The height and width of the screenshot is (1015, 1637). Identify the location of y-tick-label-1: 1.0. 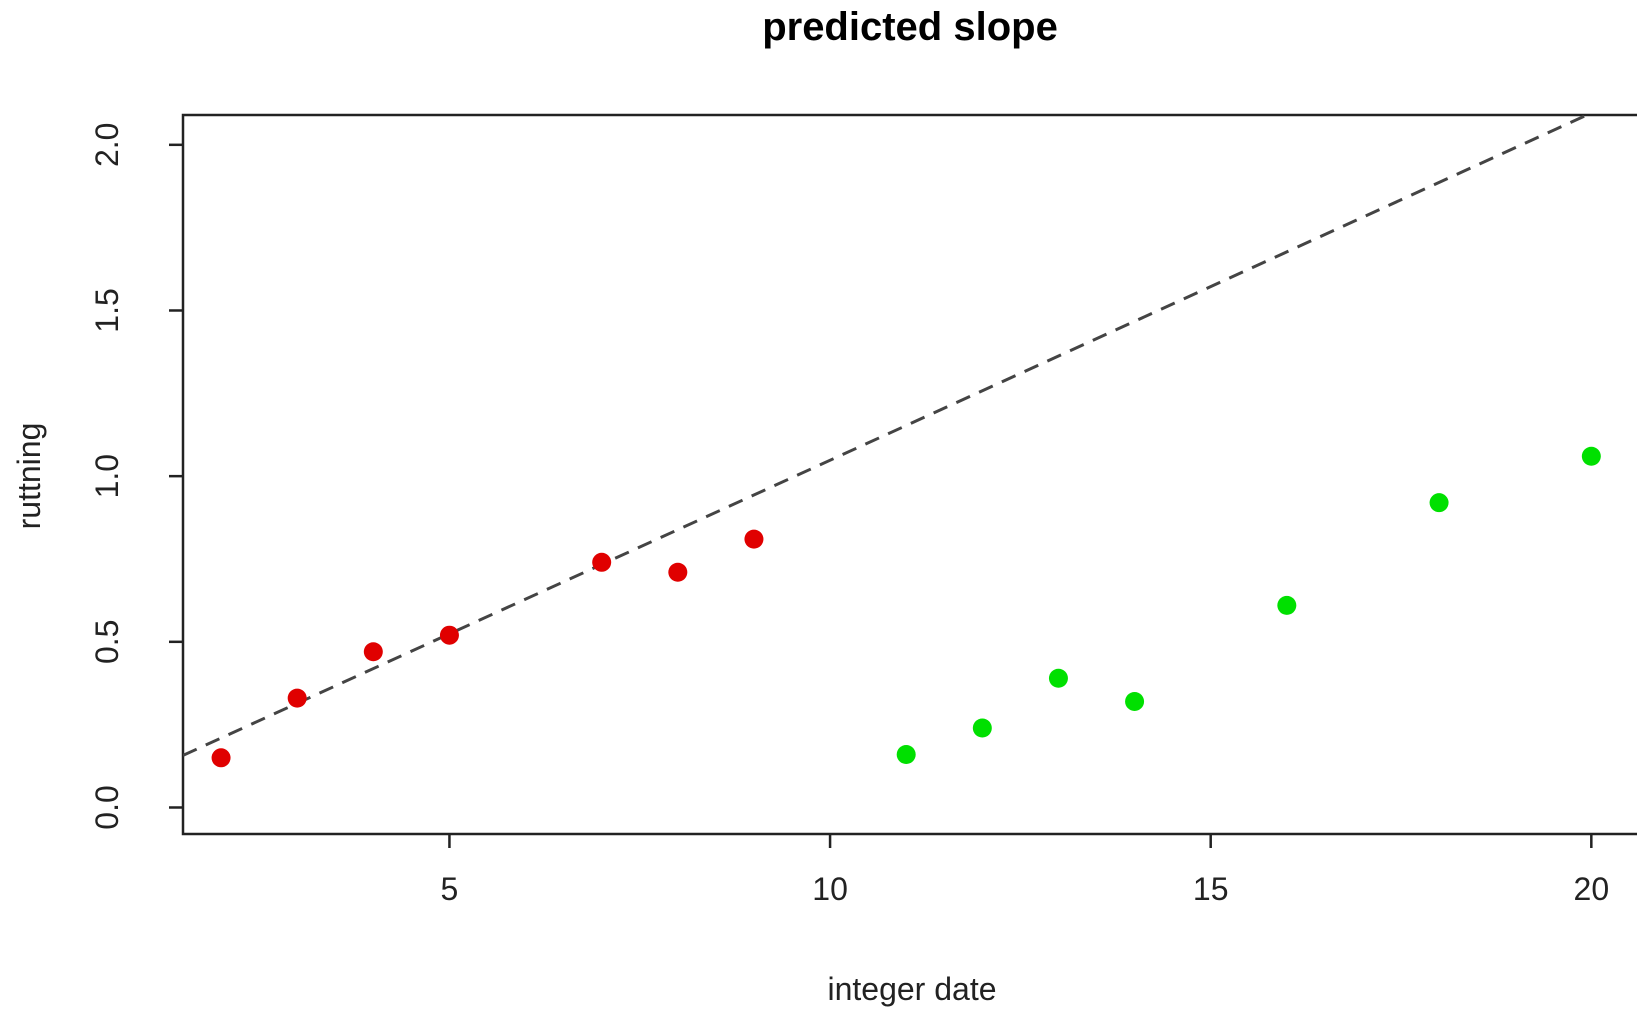
(107, 476).